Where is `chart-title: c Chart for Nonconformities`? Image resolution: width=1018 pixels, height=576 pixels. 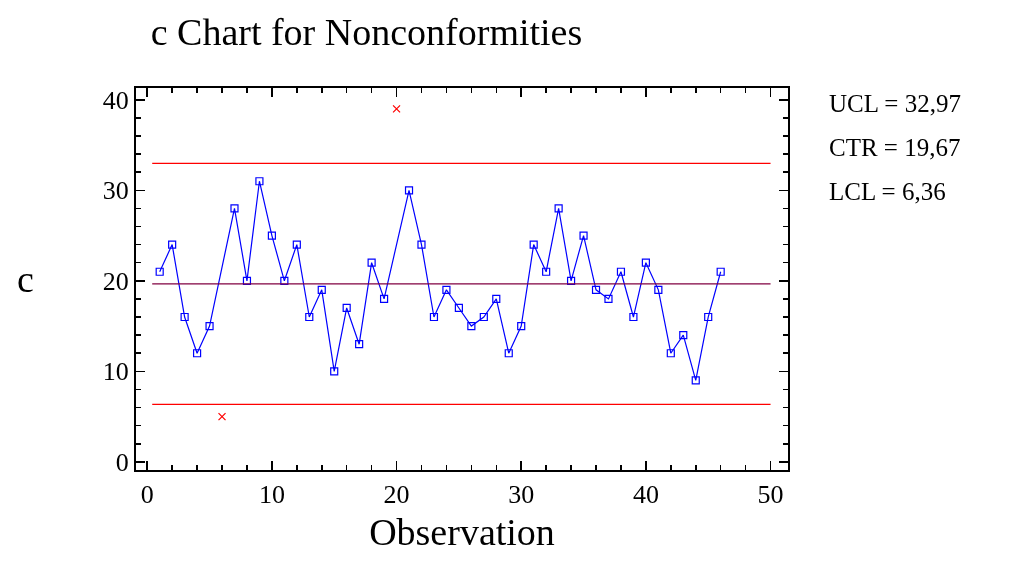 chart-title: c Chart for Nonconformities is located at coordinates (366, 31).